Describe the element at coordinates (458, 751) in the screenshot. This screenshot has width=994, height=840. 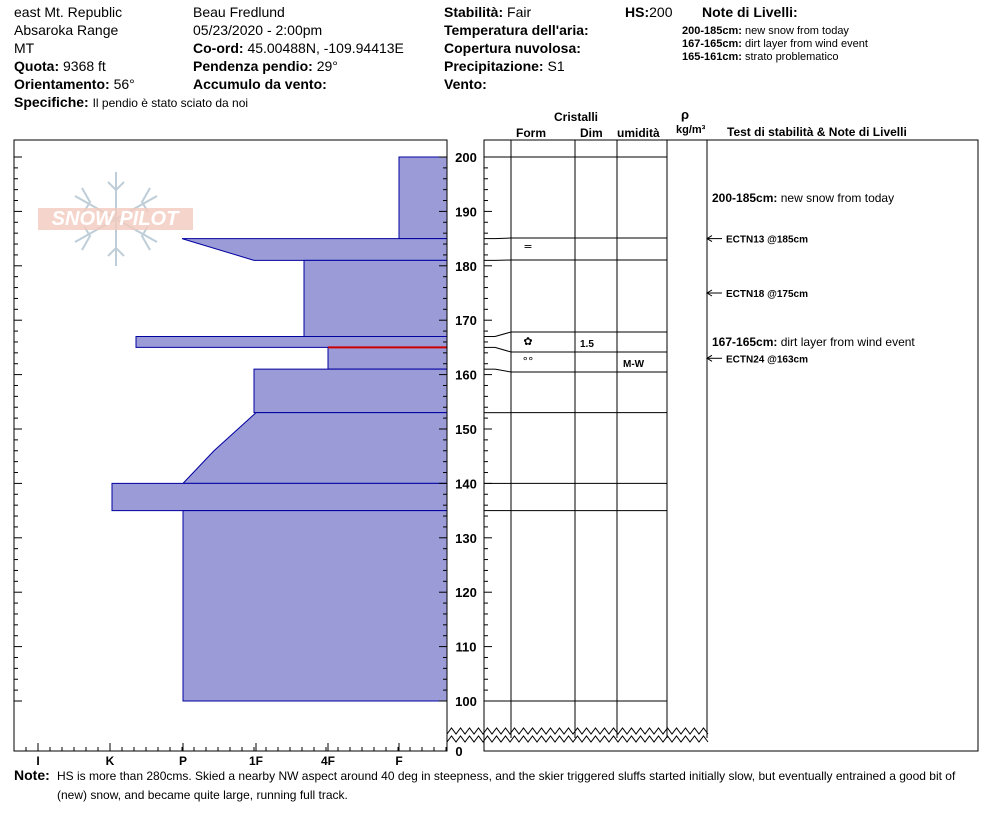
I see `y-zero-label: 0` at that location.